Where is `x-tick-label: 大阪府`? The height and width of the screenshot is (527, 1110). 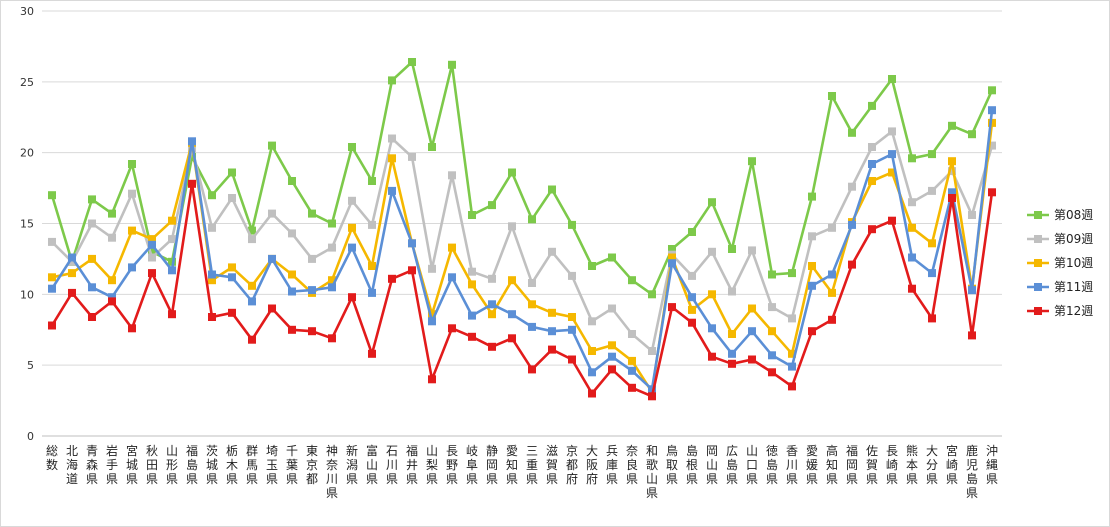
x-tick-label: 大阪府 is located at coordinates (592, 465).